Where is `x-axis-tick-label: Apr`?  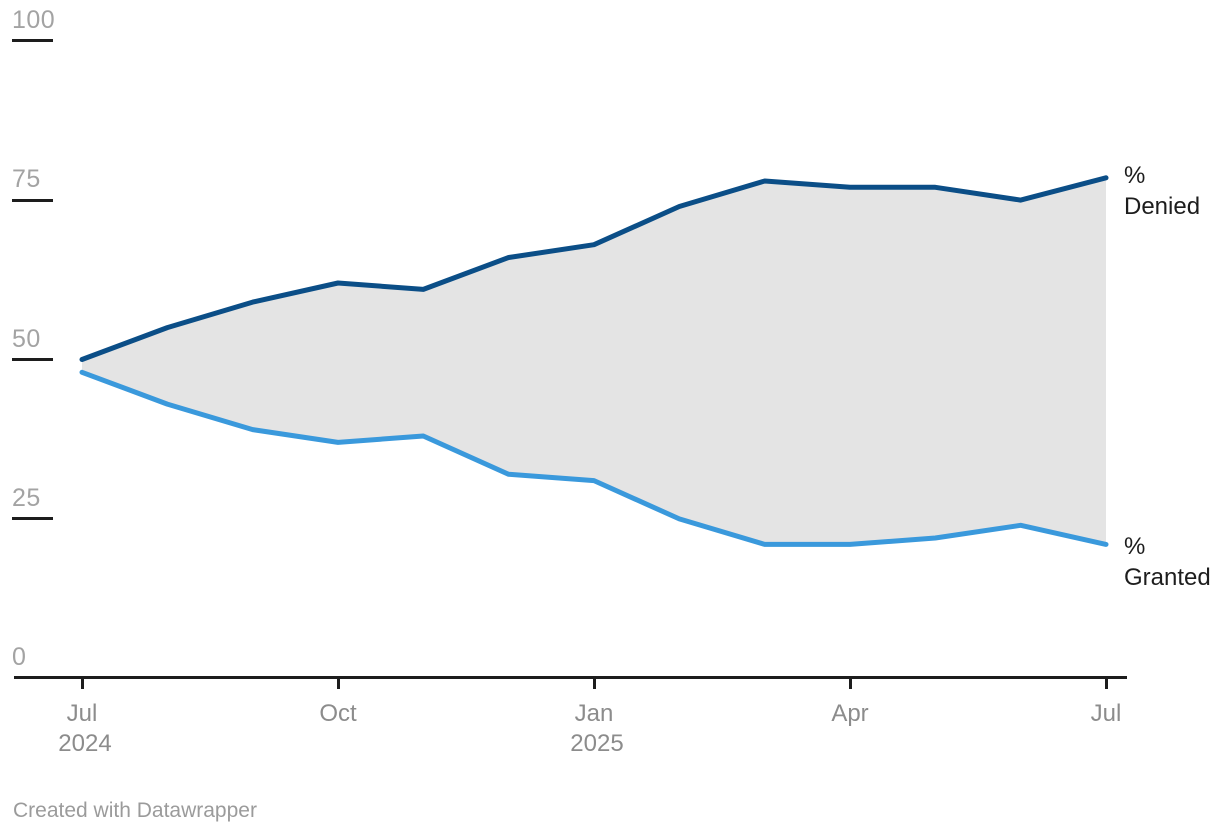
x-axis-tick-label: Apr is located at coordinates (850, 713).